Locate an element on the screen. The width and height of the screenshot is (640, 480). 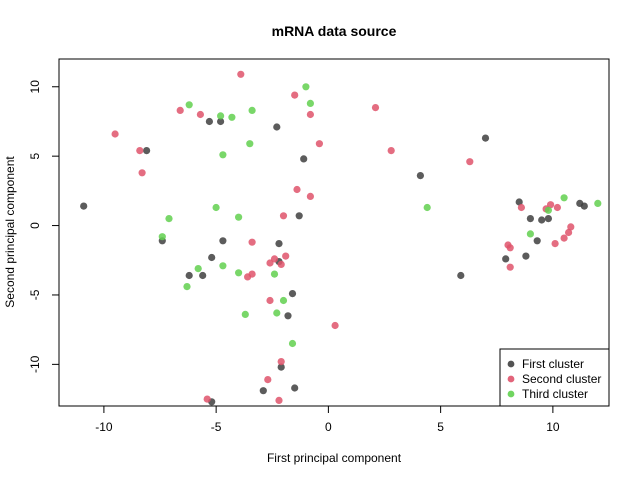
y-tick-label: 5 is located at coordinates (35, 156).